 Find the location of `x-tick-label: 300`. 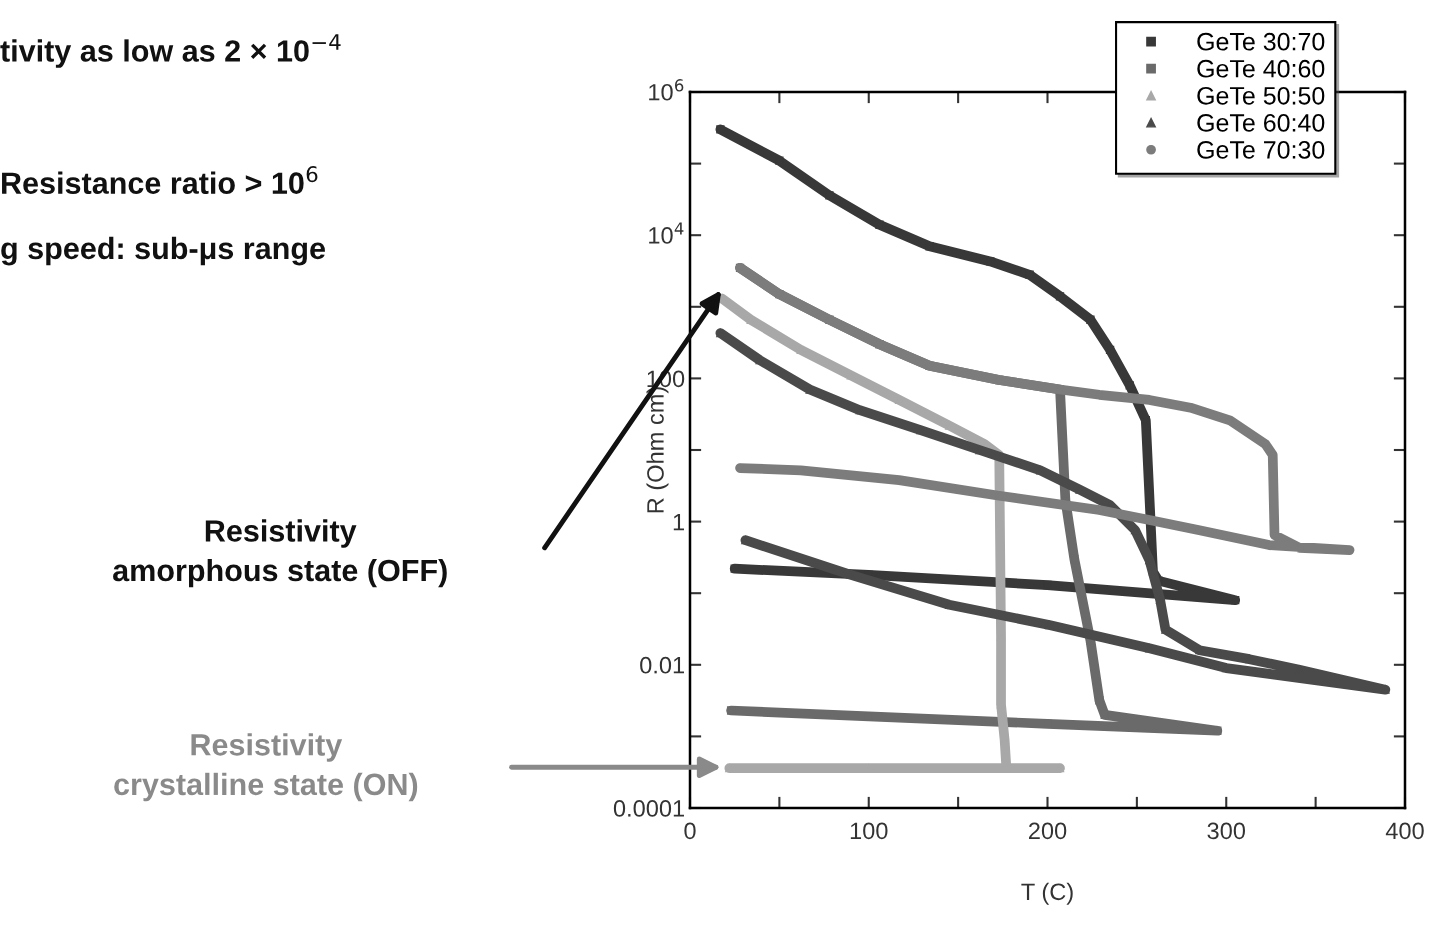

x-tick-label: 300 is located at coordinates (1226, 831).